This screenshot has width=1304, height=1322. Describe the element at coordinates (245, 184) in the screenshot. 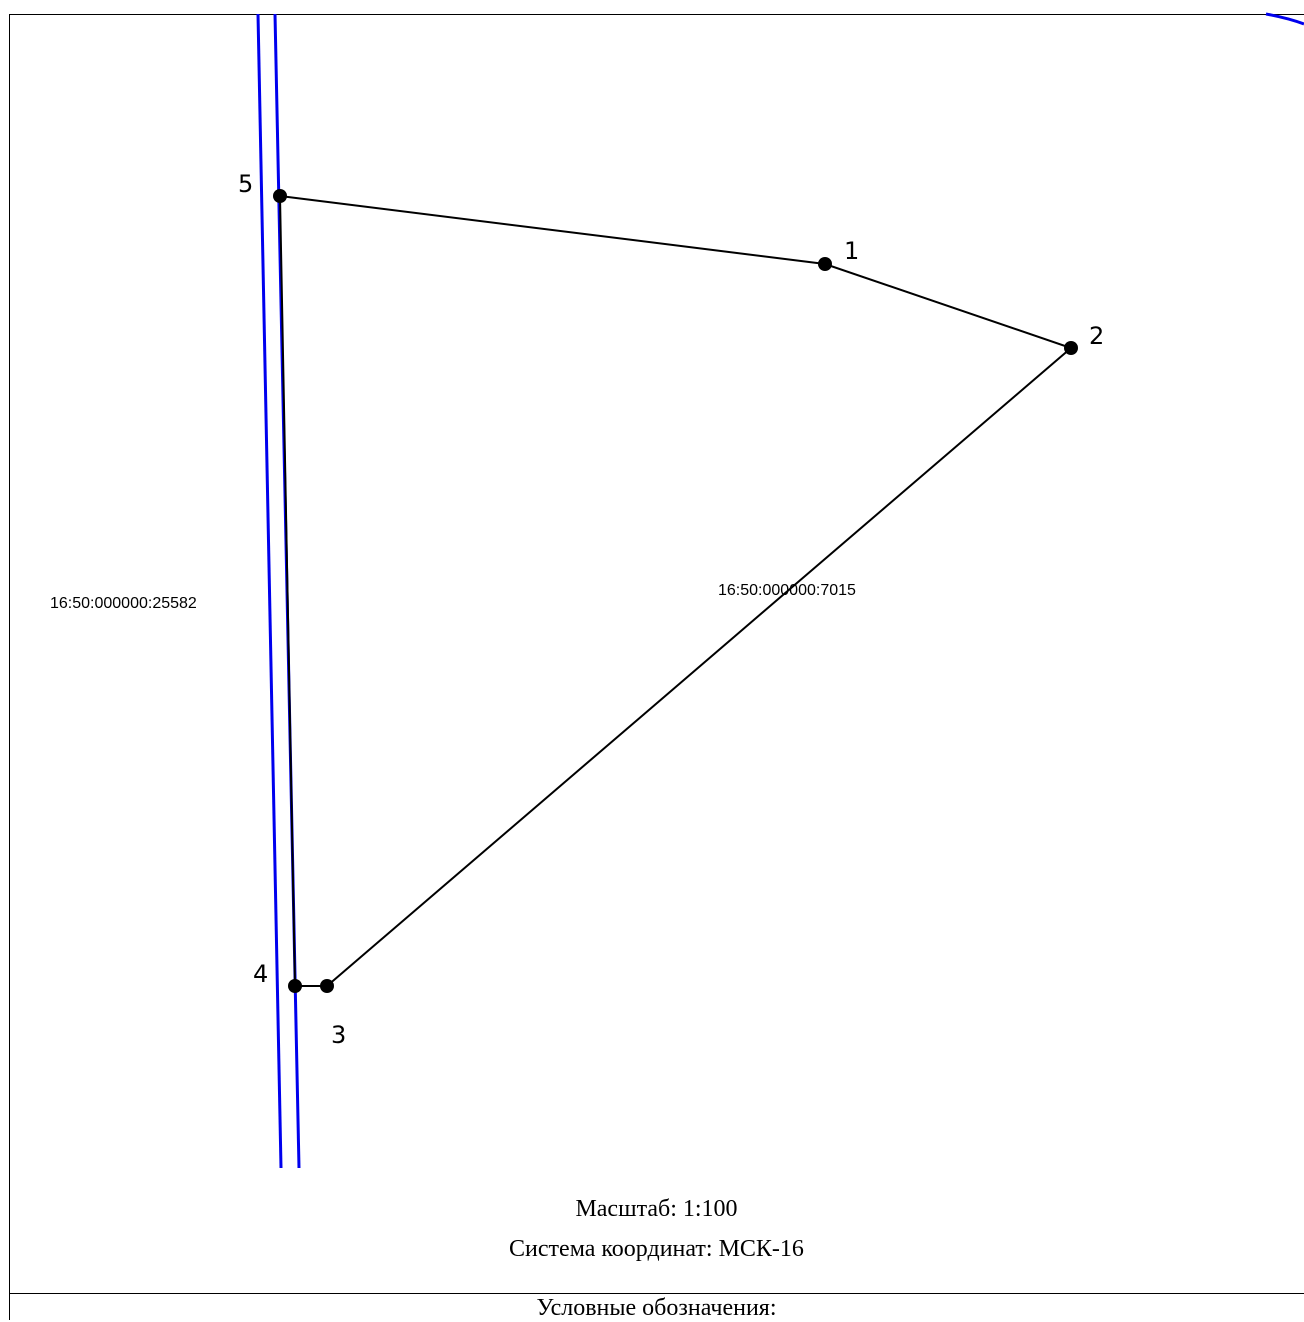

I see `point-label-5: 5` at that location.